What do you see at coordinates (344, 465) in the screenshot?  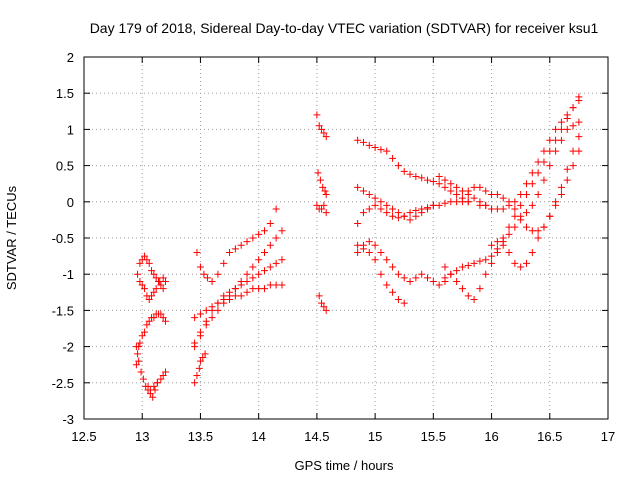 I see `x-axis-label: GPS time / hours` at bounding box center [344, 465].